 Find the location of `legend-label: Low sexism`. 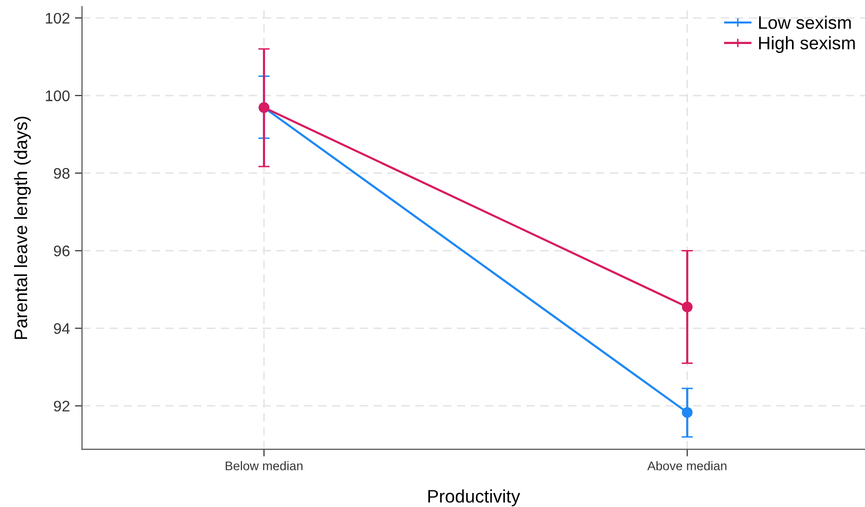

legend-label: Low sexism is located at coordinates (805, 22).